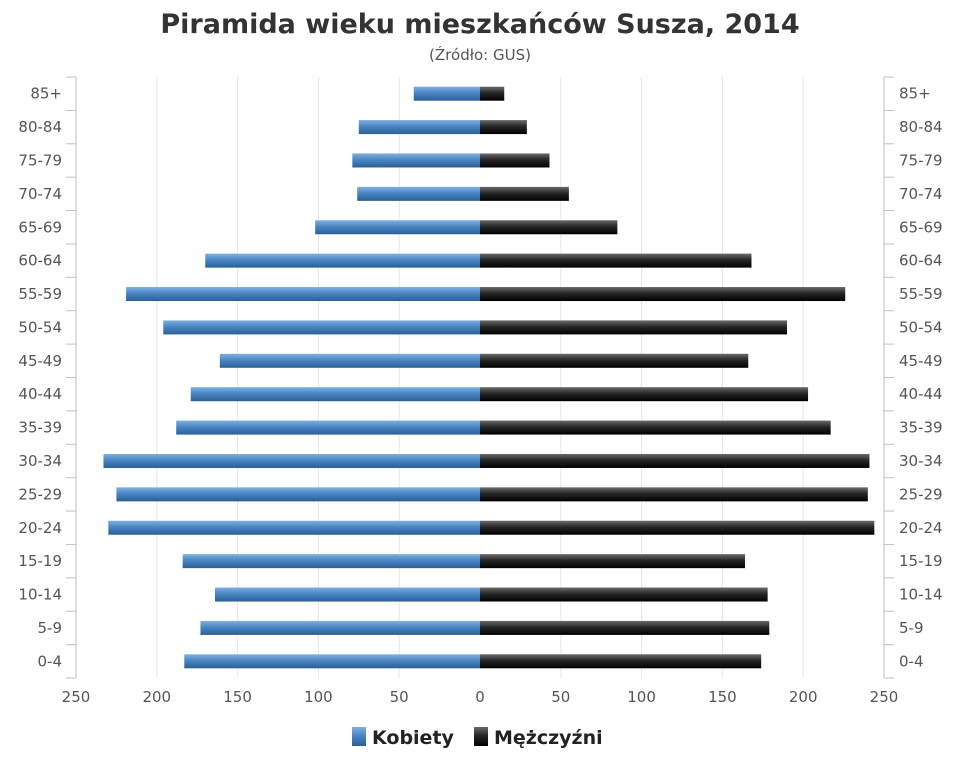 This screenshot has width=960, height=768. Describe the element at coordinates (40, 394) in the screenshot. I see `y-tick-label-left: 40-44` at that location.